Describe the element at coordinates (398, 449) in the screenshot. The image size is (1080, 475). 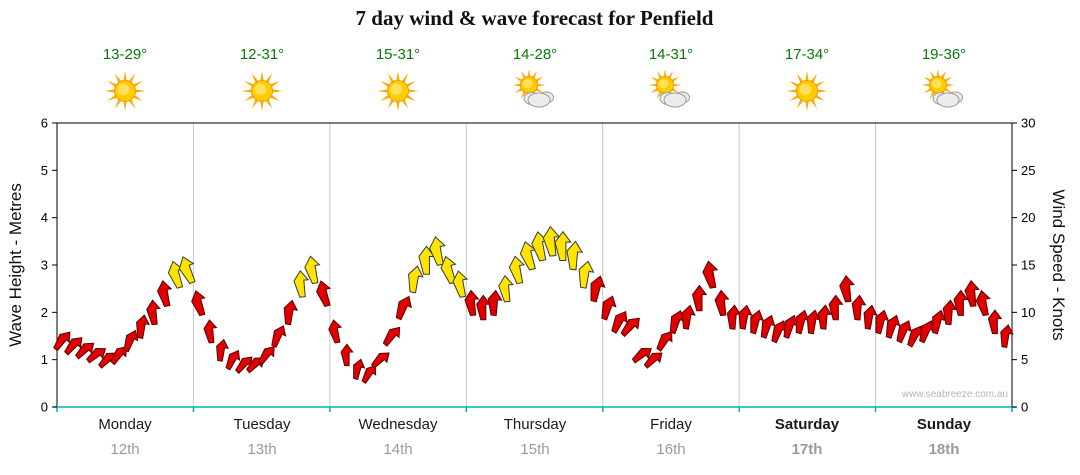
I see `day-date-label: 14th` at that location.